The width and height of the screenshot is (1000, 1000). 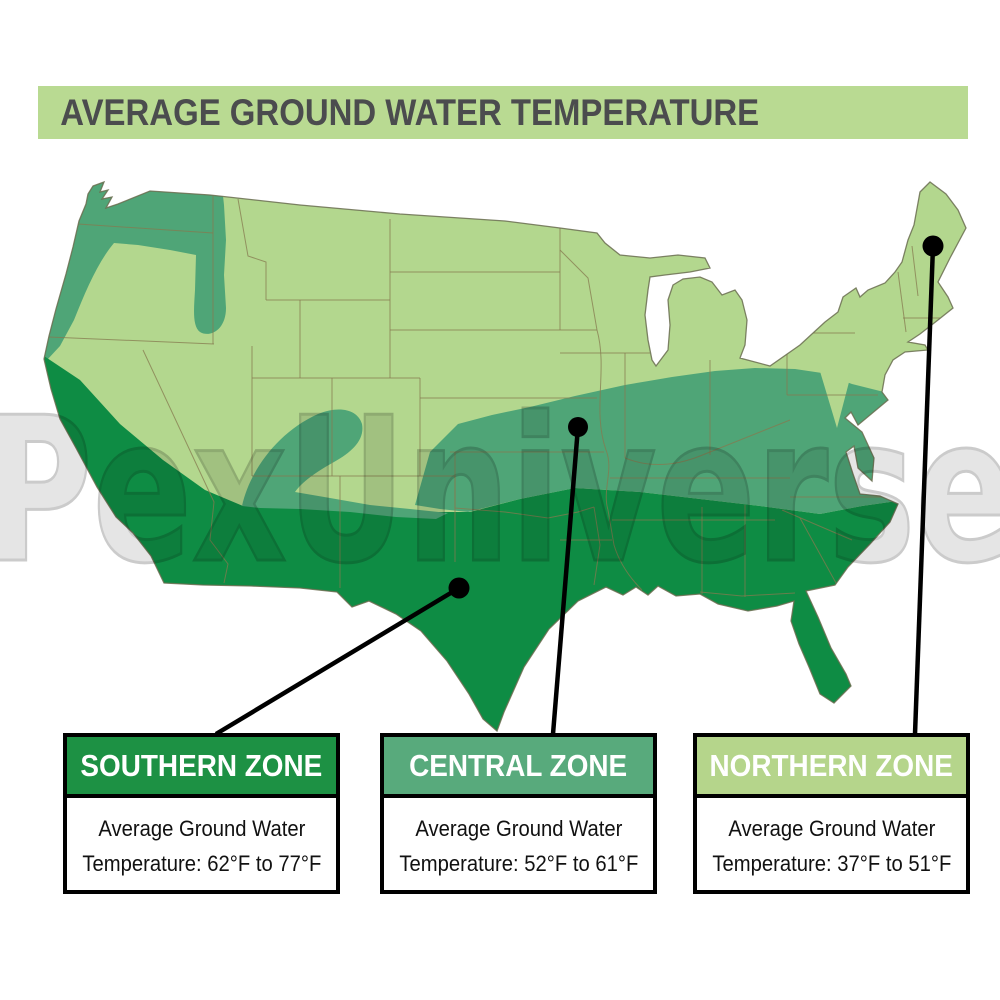 I want to click on callout-dot-southern, so click(x=459, y=588).